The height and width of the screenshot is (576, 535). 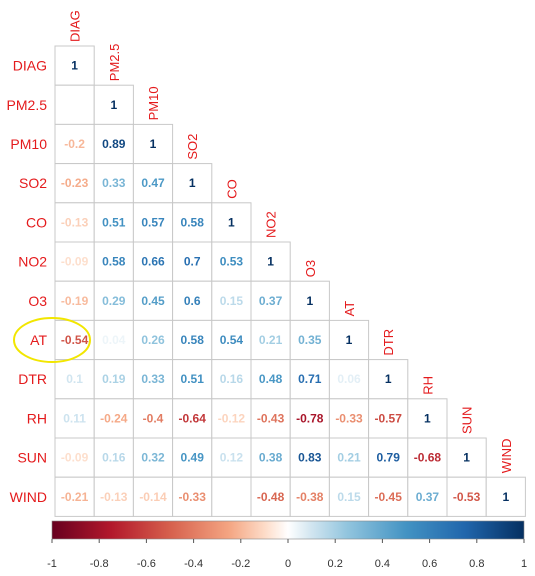 I want to click on cell-sun-rh, so click(x=427, y=457).